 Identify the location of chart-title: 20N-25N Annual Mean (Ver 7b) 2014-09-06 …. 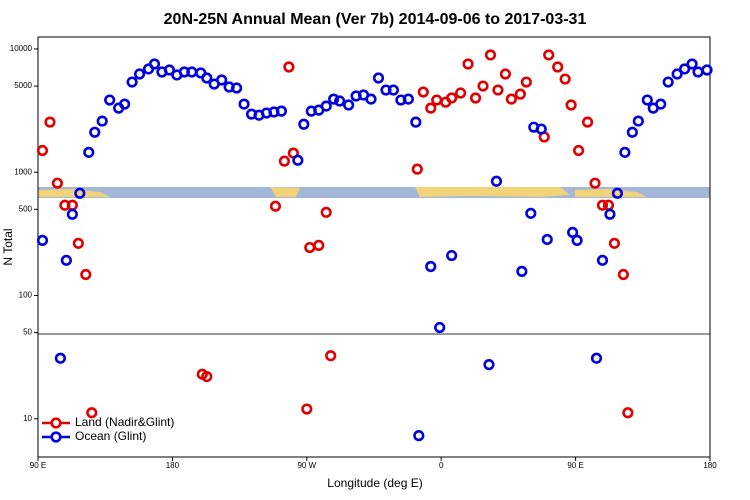
(375, 19).